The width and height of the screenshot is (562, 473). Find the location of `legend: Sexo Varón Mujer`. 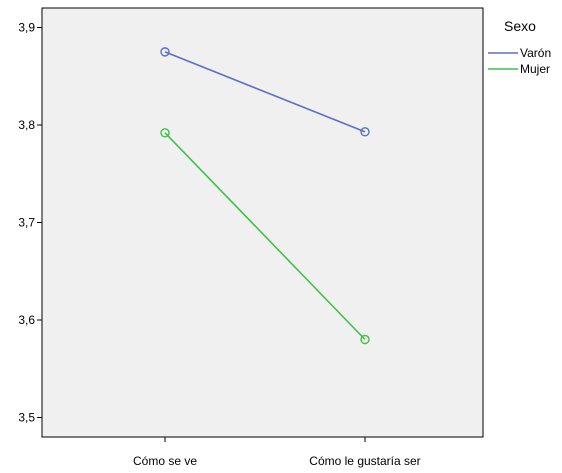

legend: Sexo Varón Mujer is located at coordinates (519, 47).